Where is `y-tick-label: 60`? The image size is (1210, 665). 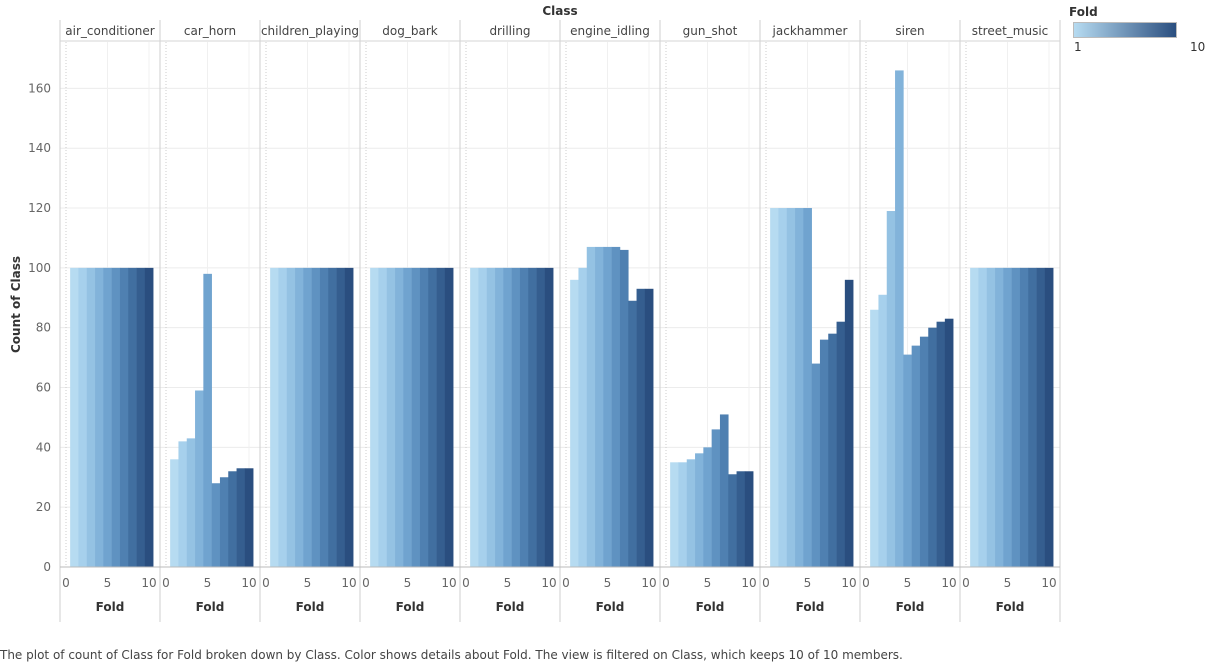 y-tick-label: 60 is located at coordinates (43, 388).